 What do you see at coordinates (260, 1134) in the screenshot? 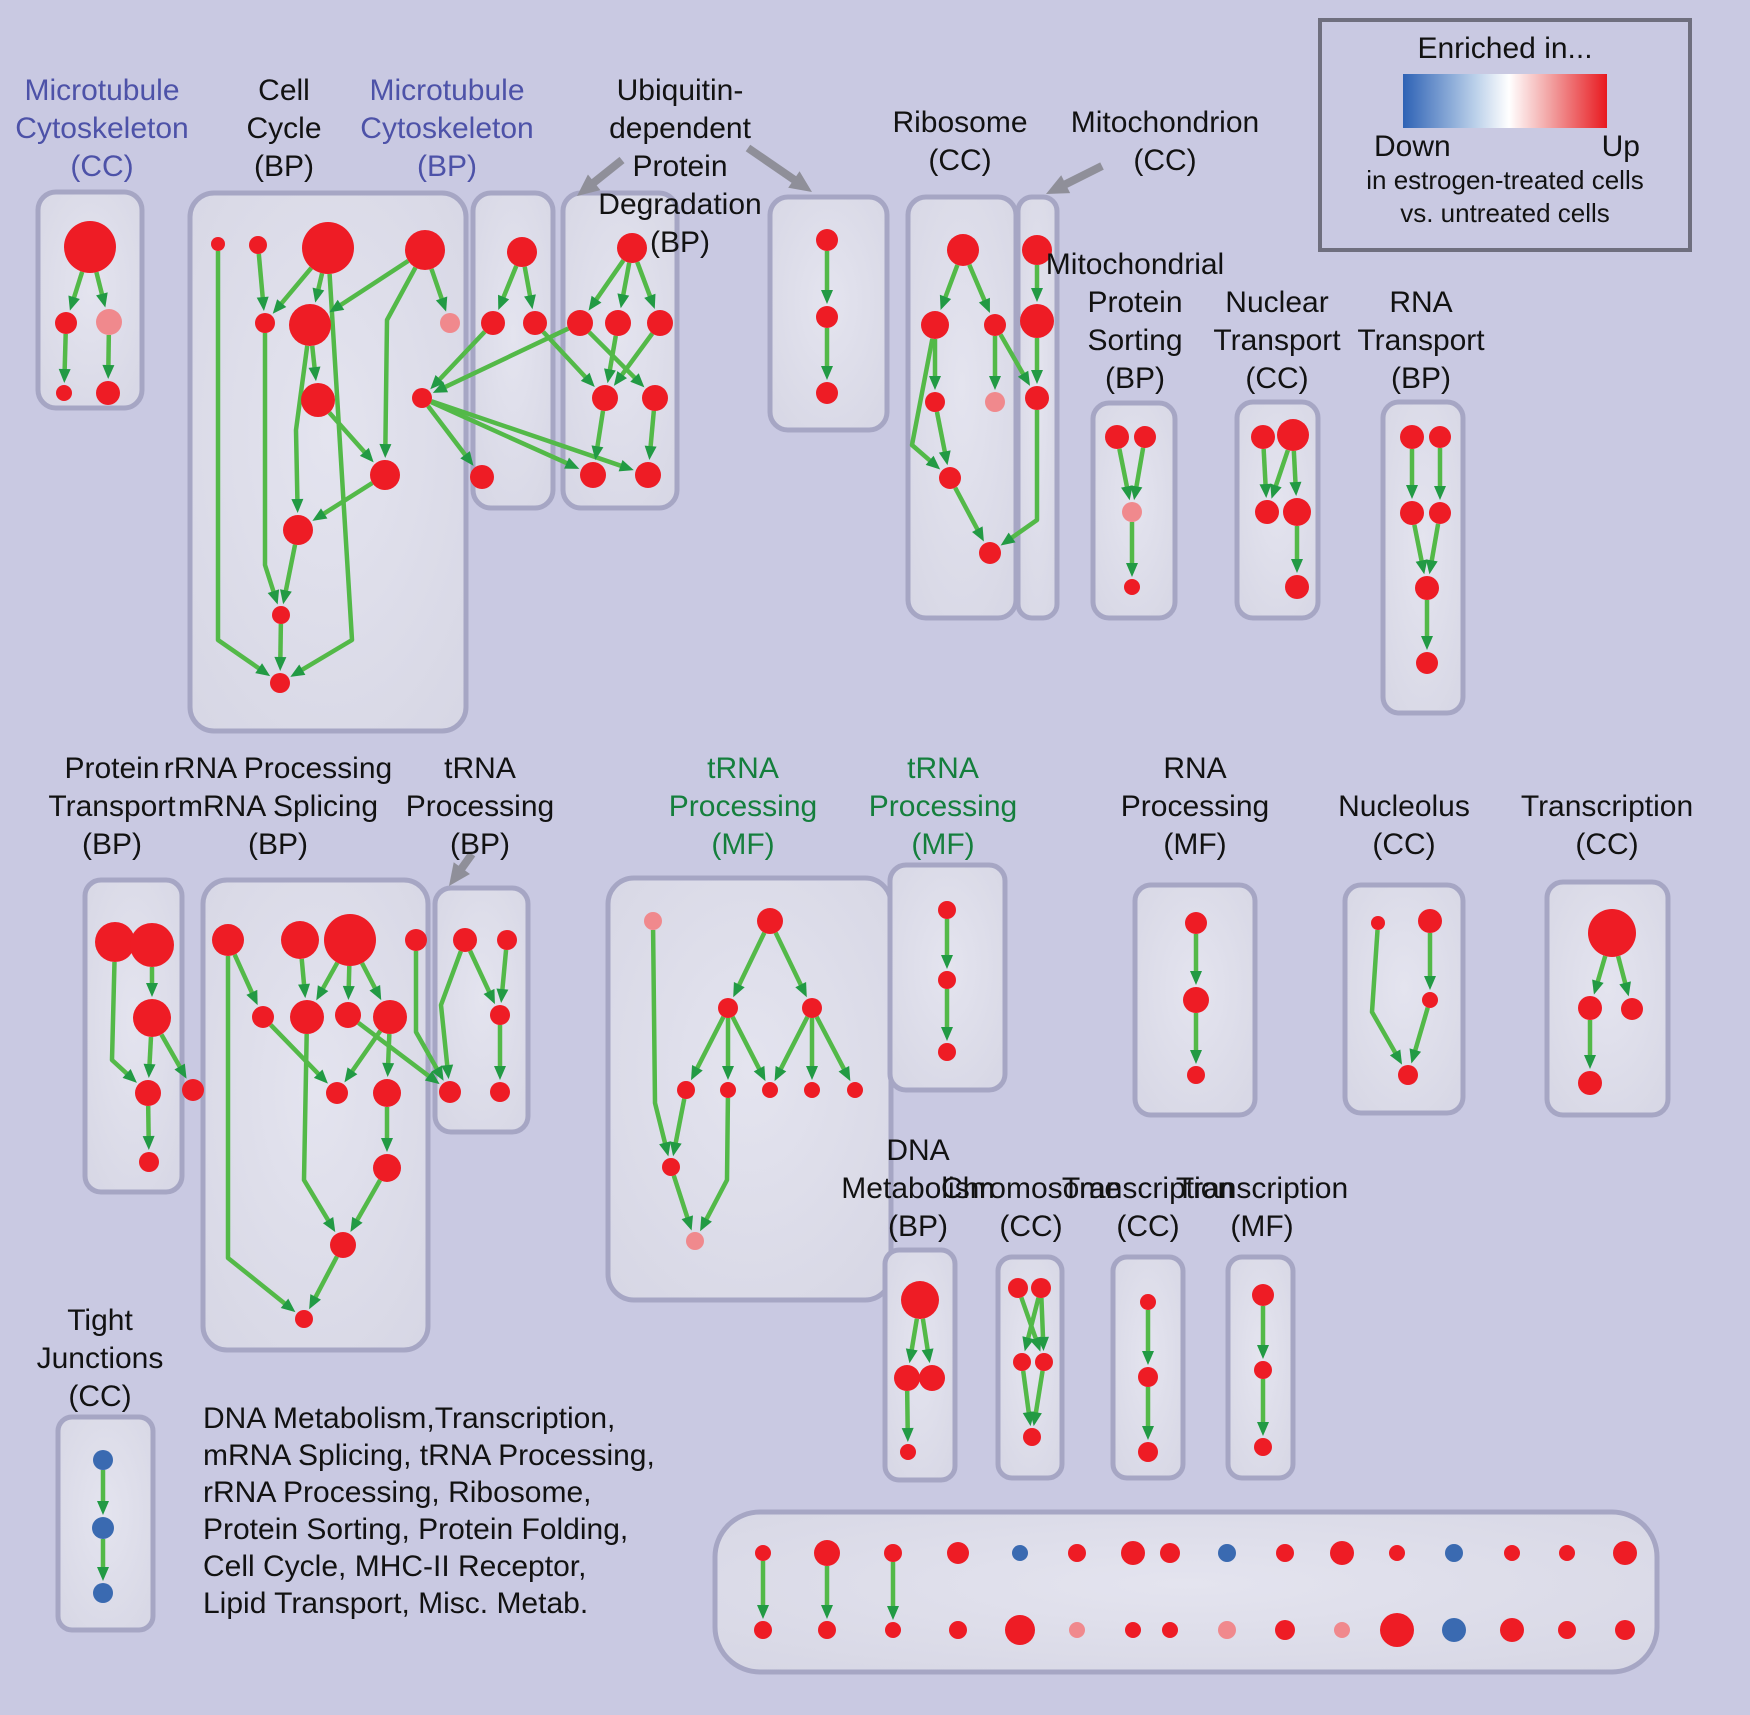
I see `edge-A-M` at bounding box center [260, 1134].